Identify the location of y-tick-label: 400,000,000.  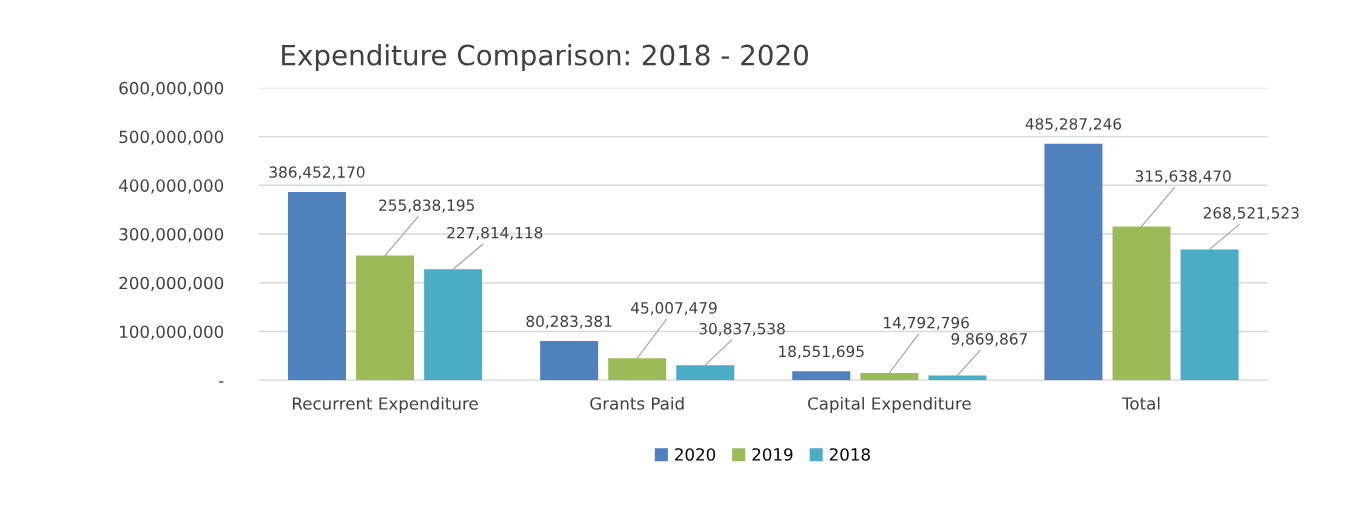
(171, 186).